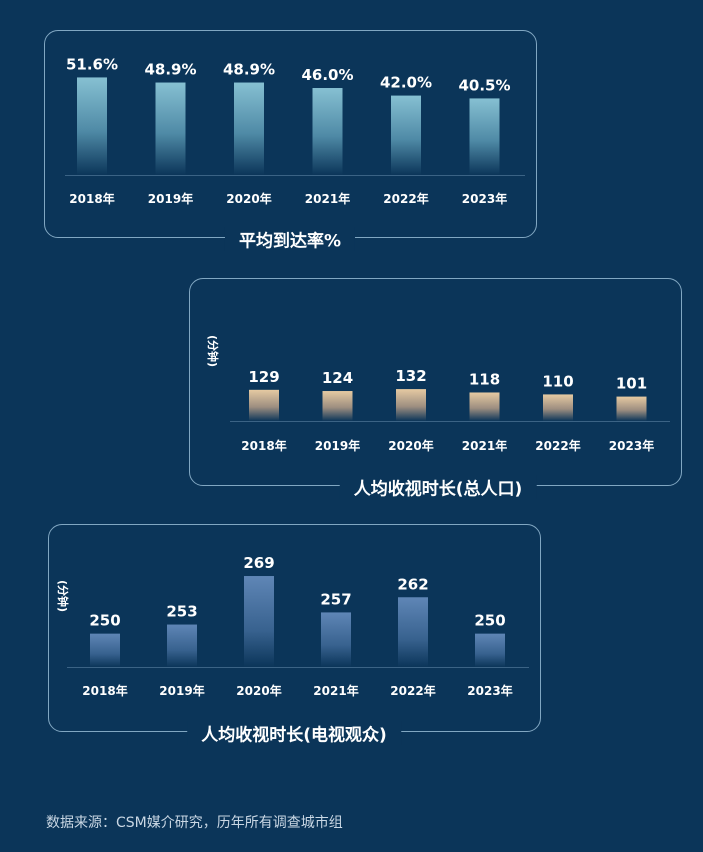  What do you see at coordinates (406, 83) in the screenshot?
I see `data-label-4: 42.0%` at bounding box center [406, 83].